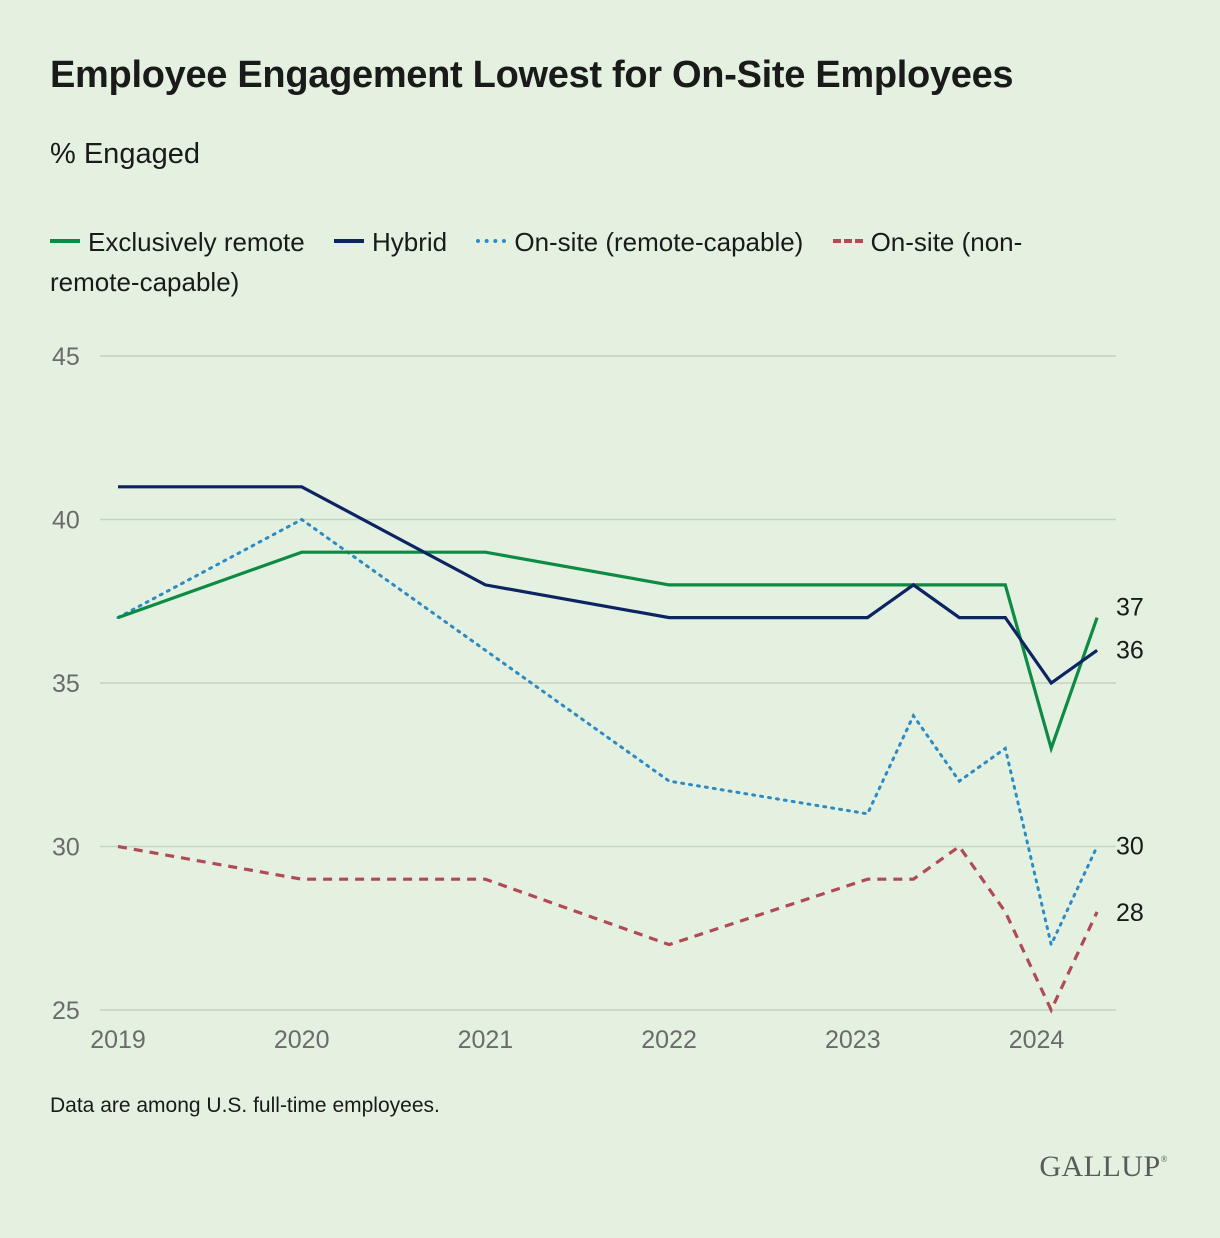  I want to click on legend-item-1: Exclusively remote, so click(177, 242).